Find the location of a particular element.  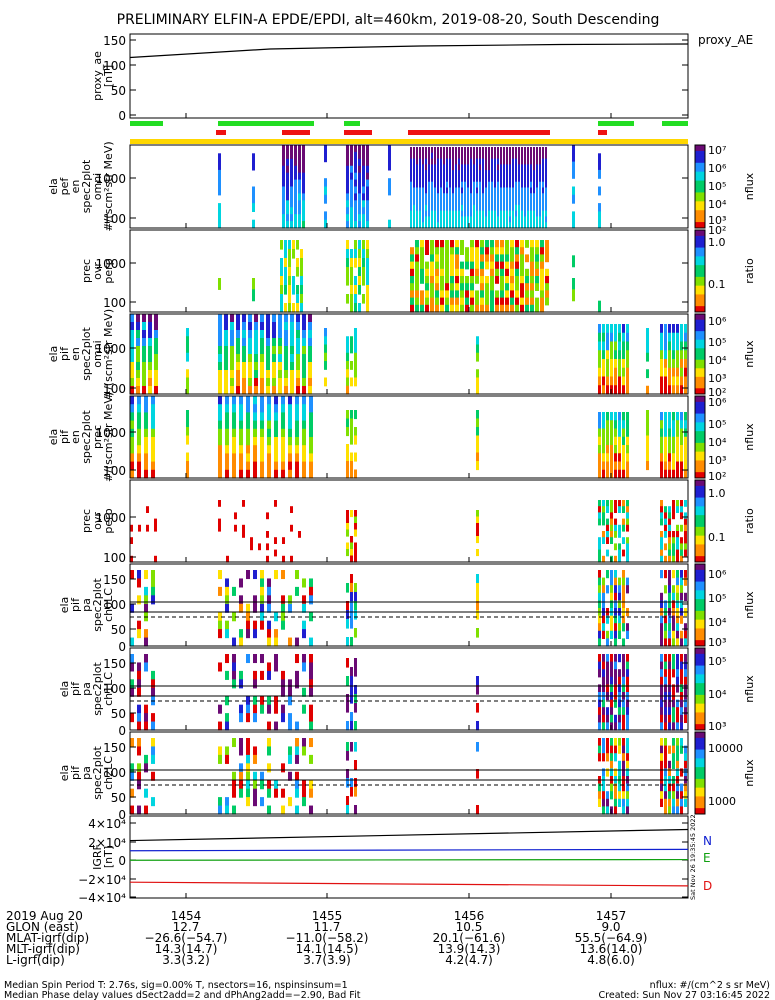

colorbar-tick-label: 10³ is located at coordinates (717, 726).